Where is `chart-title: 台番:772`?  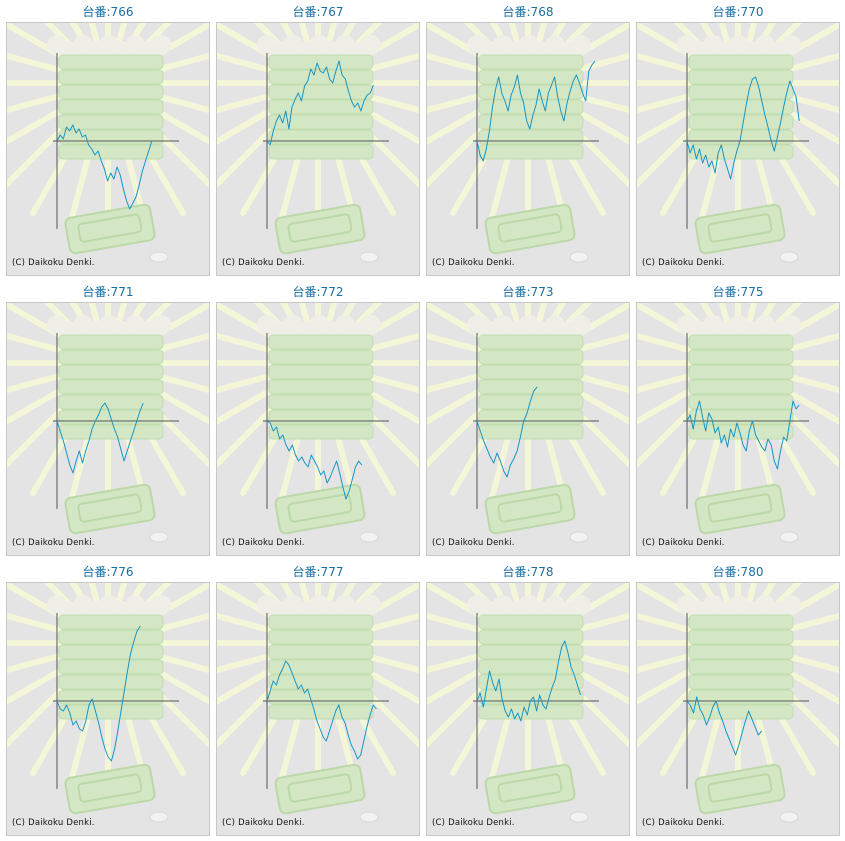
chart-title: 台番:772 is located at coordinates (318, 292).